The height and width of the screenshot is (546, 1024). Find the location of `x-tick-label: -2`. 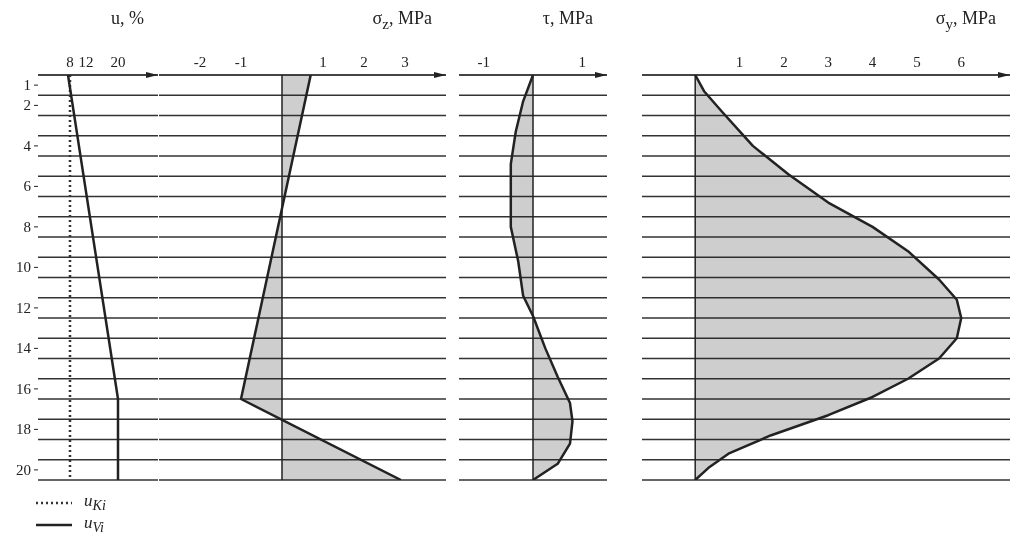

x-tick-label: -2 is located at coordinates (200, 62).